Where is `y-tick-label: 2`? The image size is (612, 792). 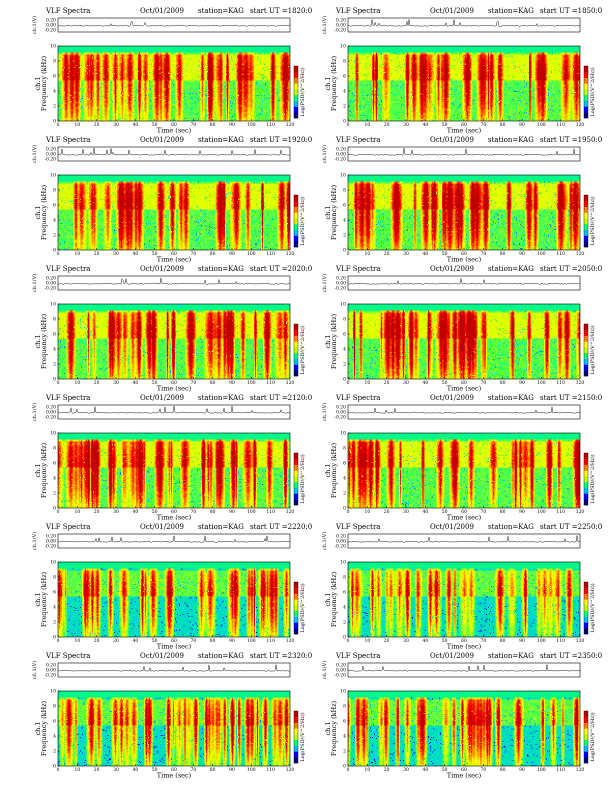
y-tick-label: 2 is located at coordinates (54, 494).